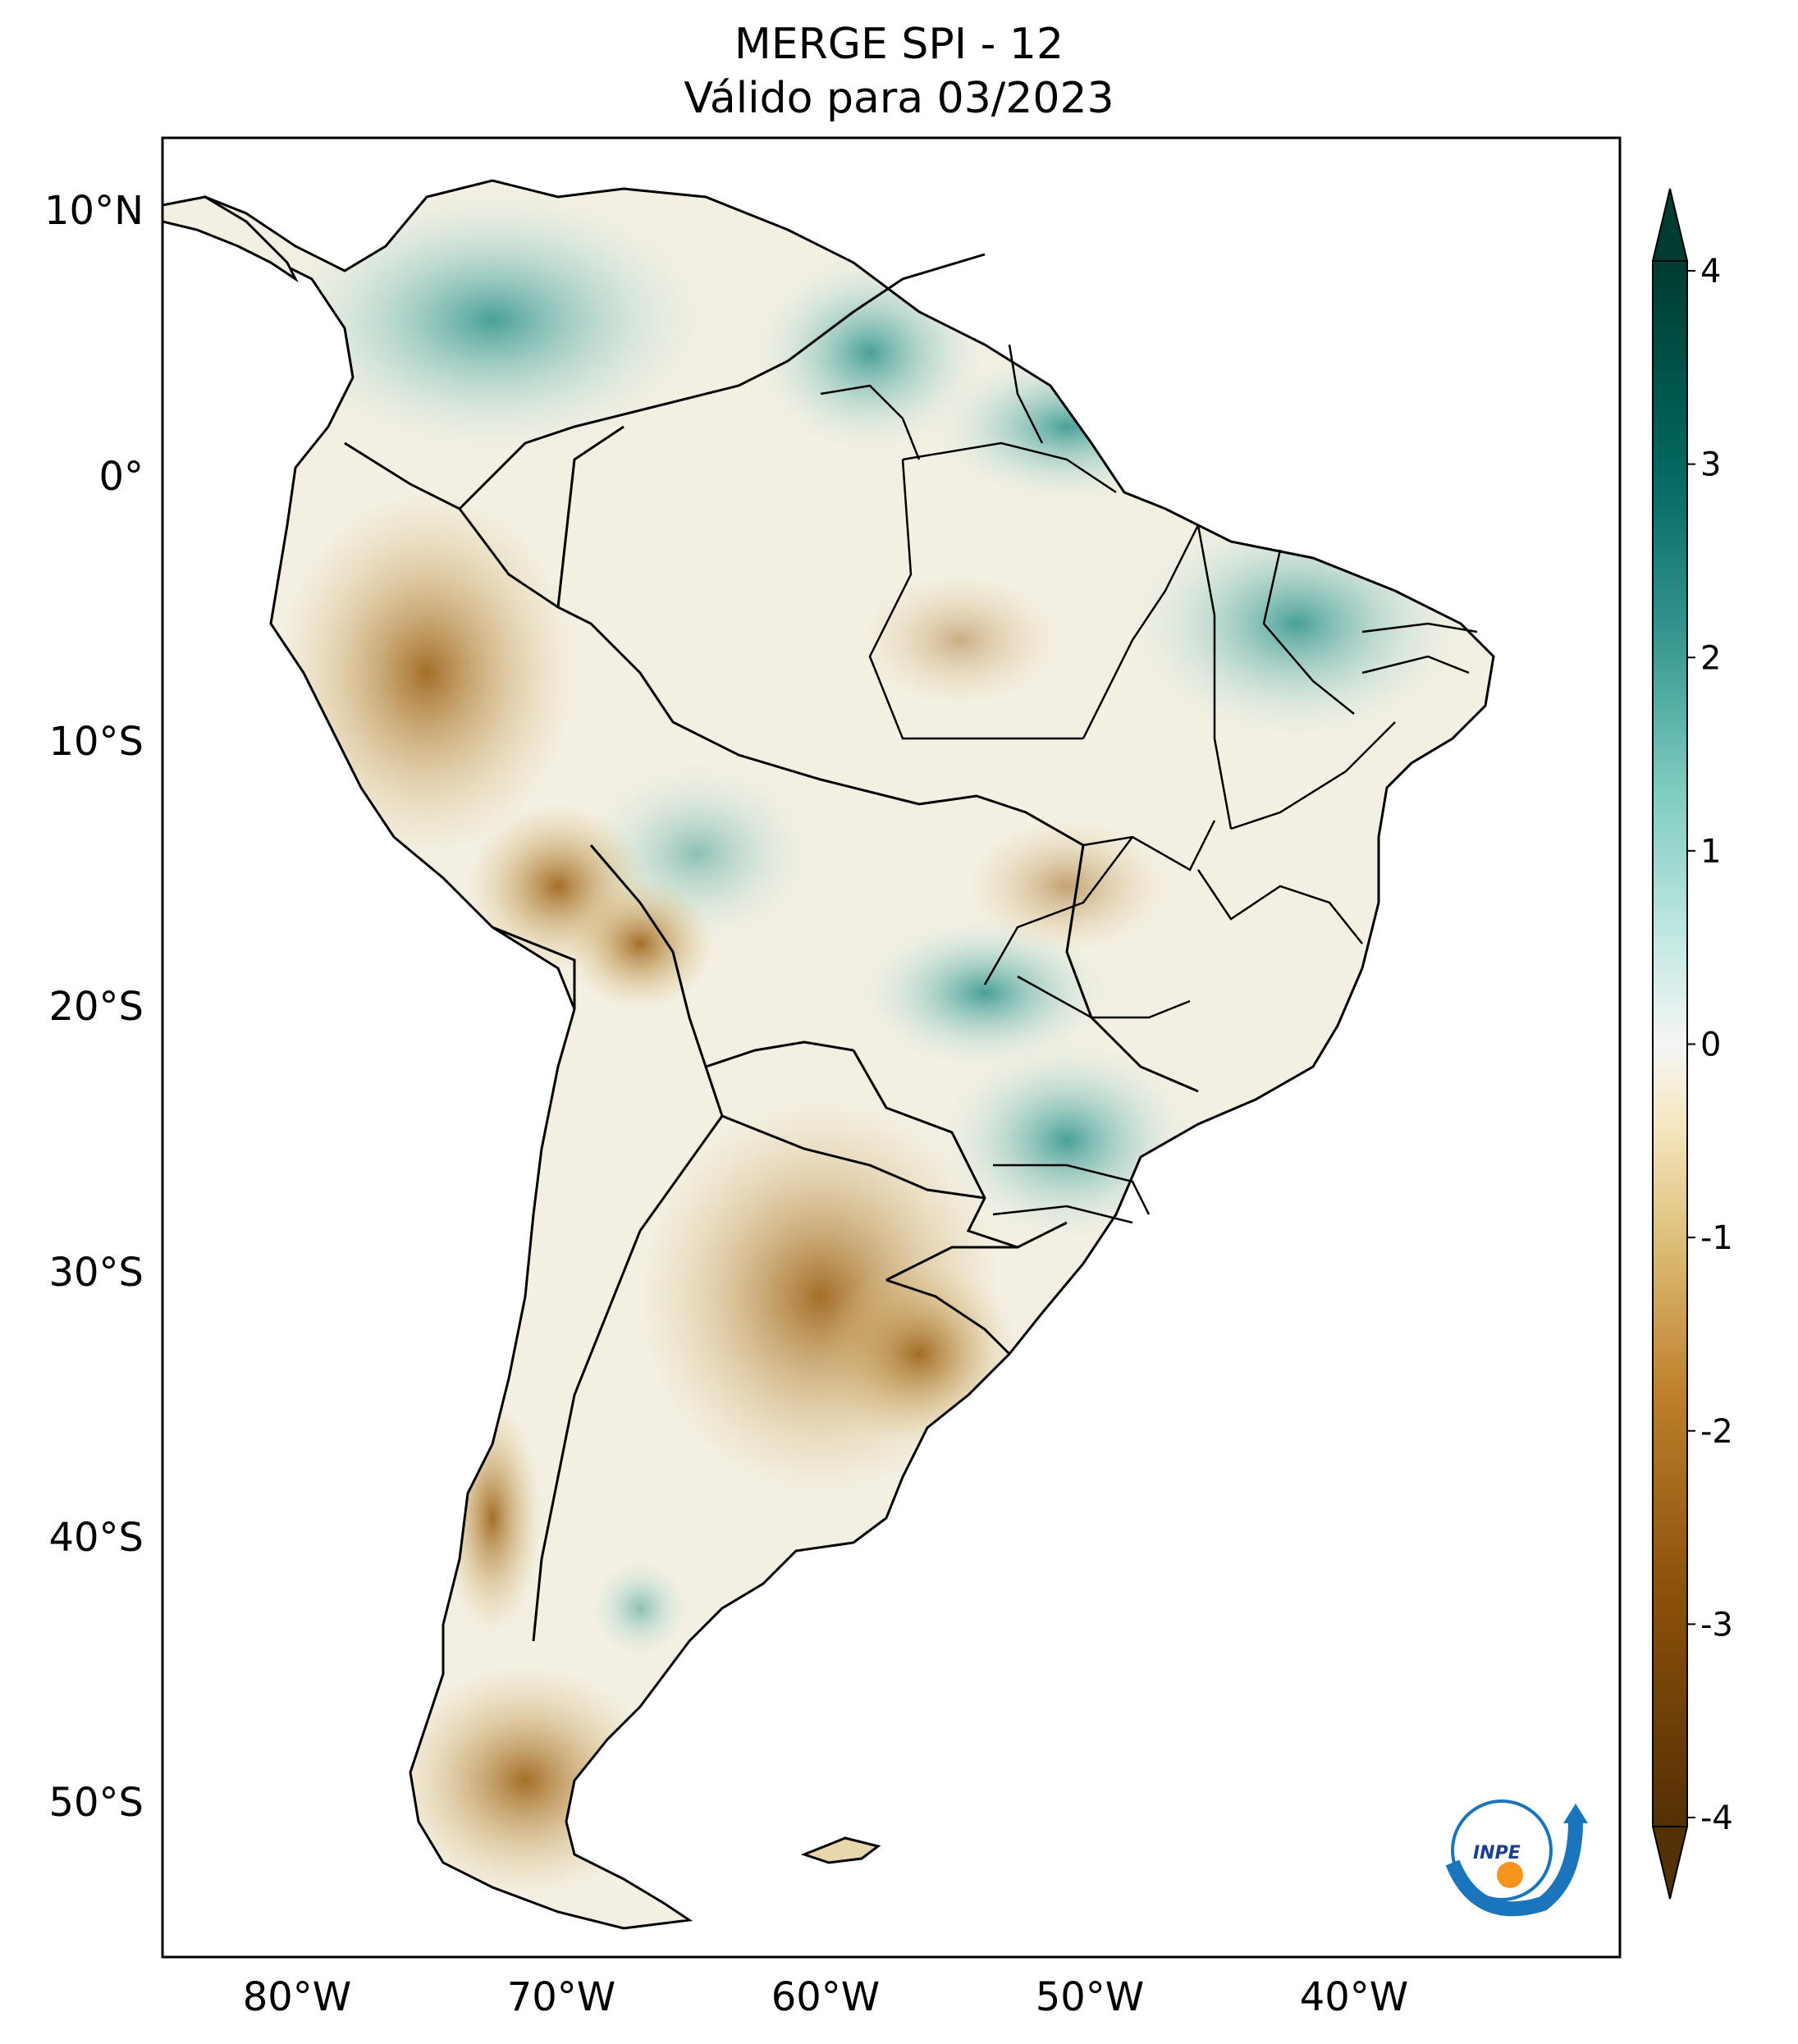 This screenshot has height=2044, width=1798. Describe the element at coordinates (1716, 1238) in the screenshot. I see `colorbar-tick-label: -1` at that location.